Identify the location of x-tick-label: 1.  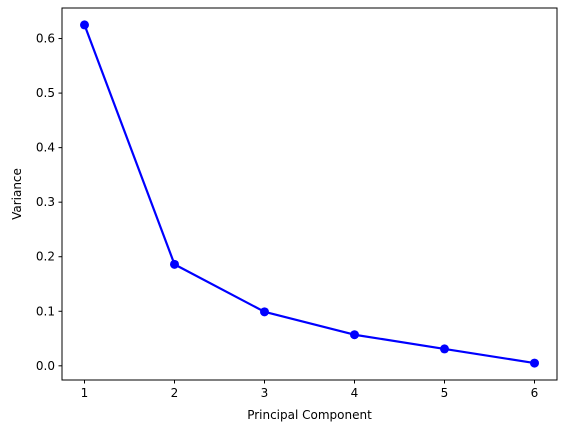
(85, 393).